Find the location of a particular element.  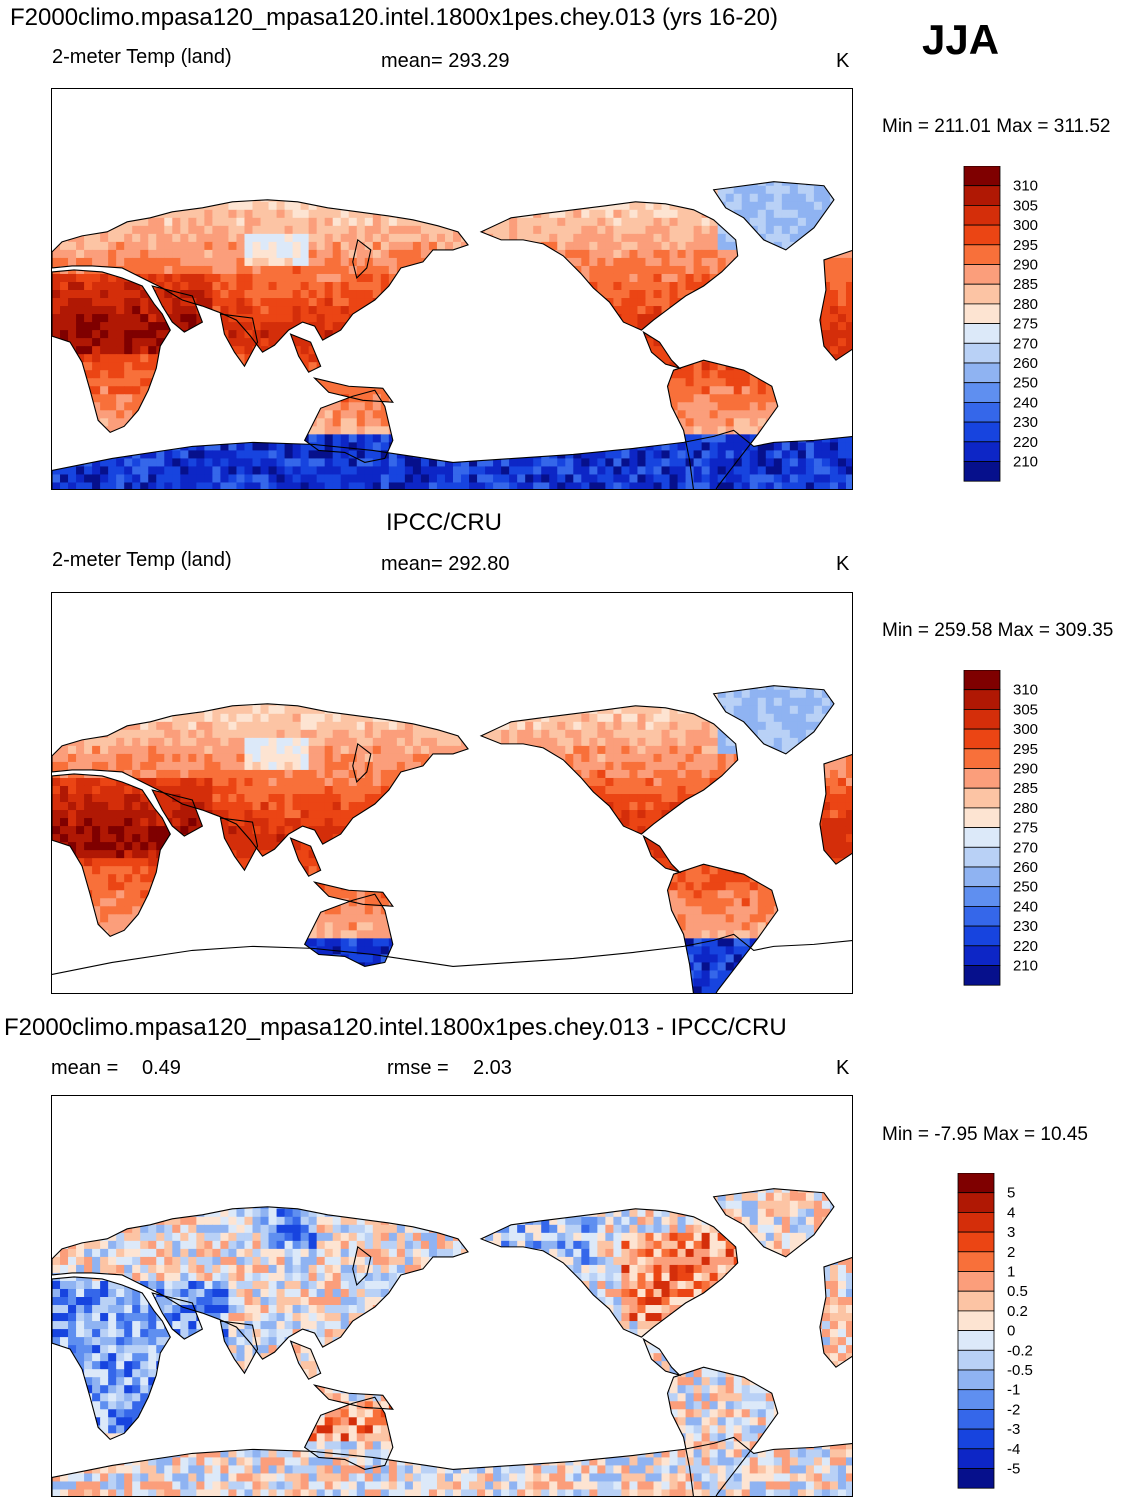

colorbar-tick-label: -2 is located at coordinates (1013, 1409).